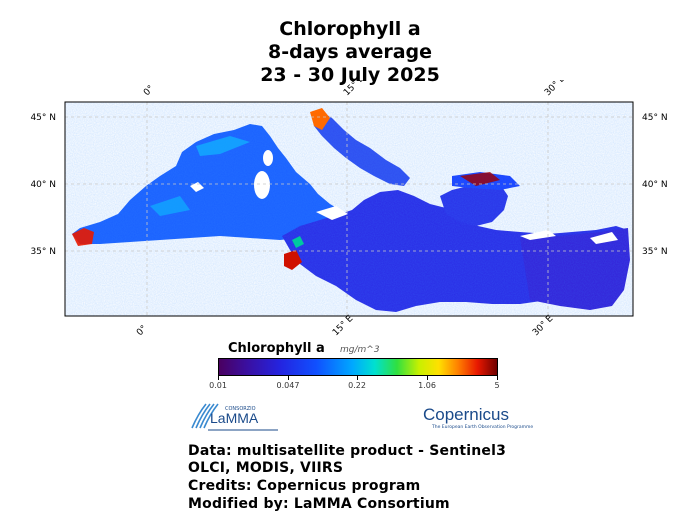 The width and height of the screenshot is (700, 520). What do you see at coordinates (347, 451) in the screenshot?
I see `info-data-source: Data: multisatellite product - Sentinel3` at bounding box center [347, 451].